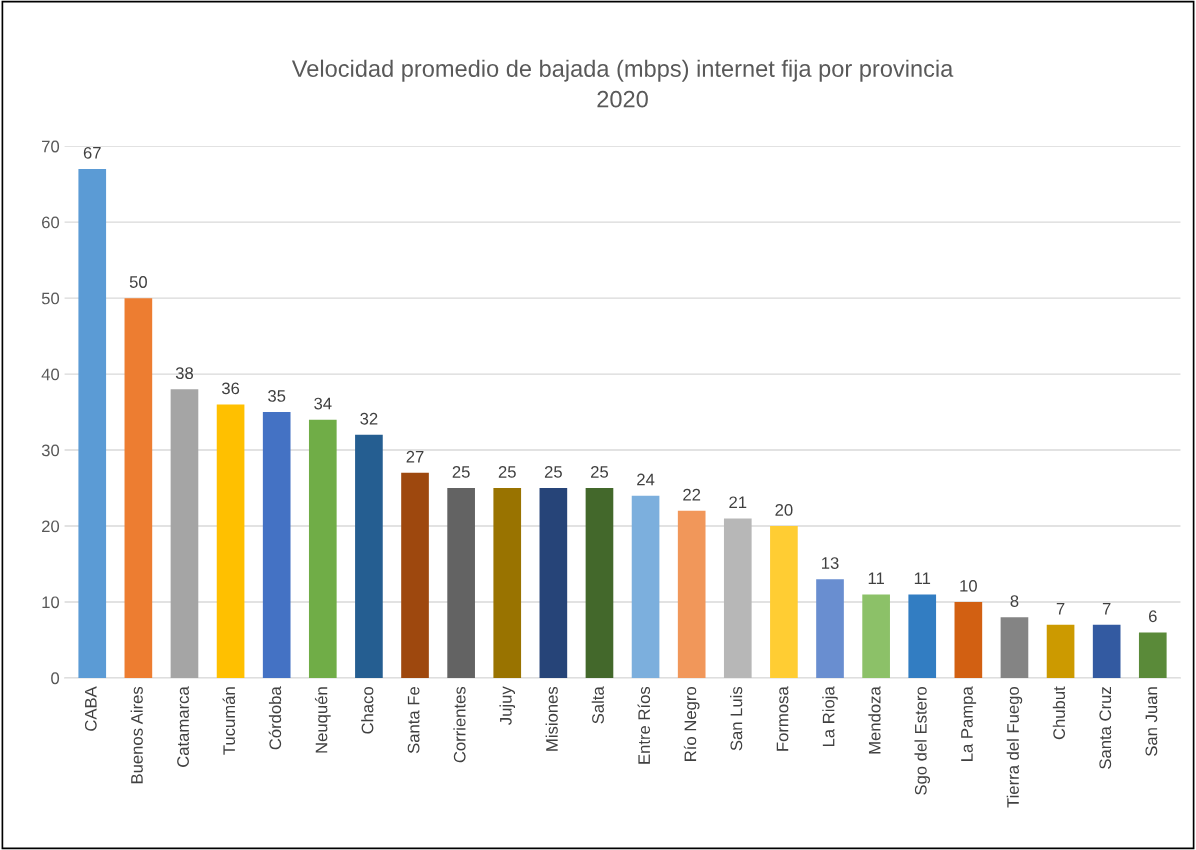 Image resolution: width=1196 pixels, height=850 pixels. I want to click on x-tick-label: Catamarca, so click(183, 726).